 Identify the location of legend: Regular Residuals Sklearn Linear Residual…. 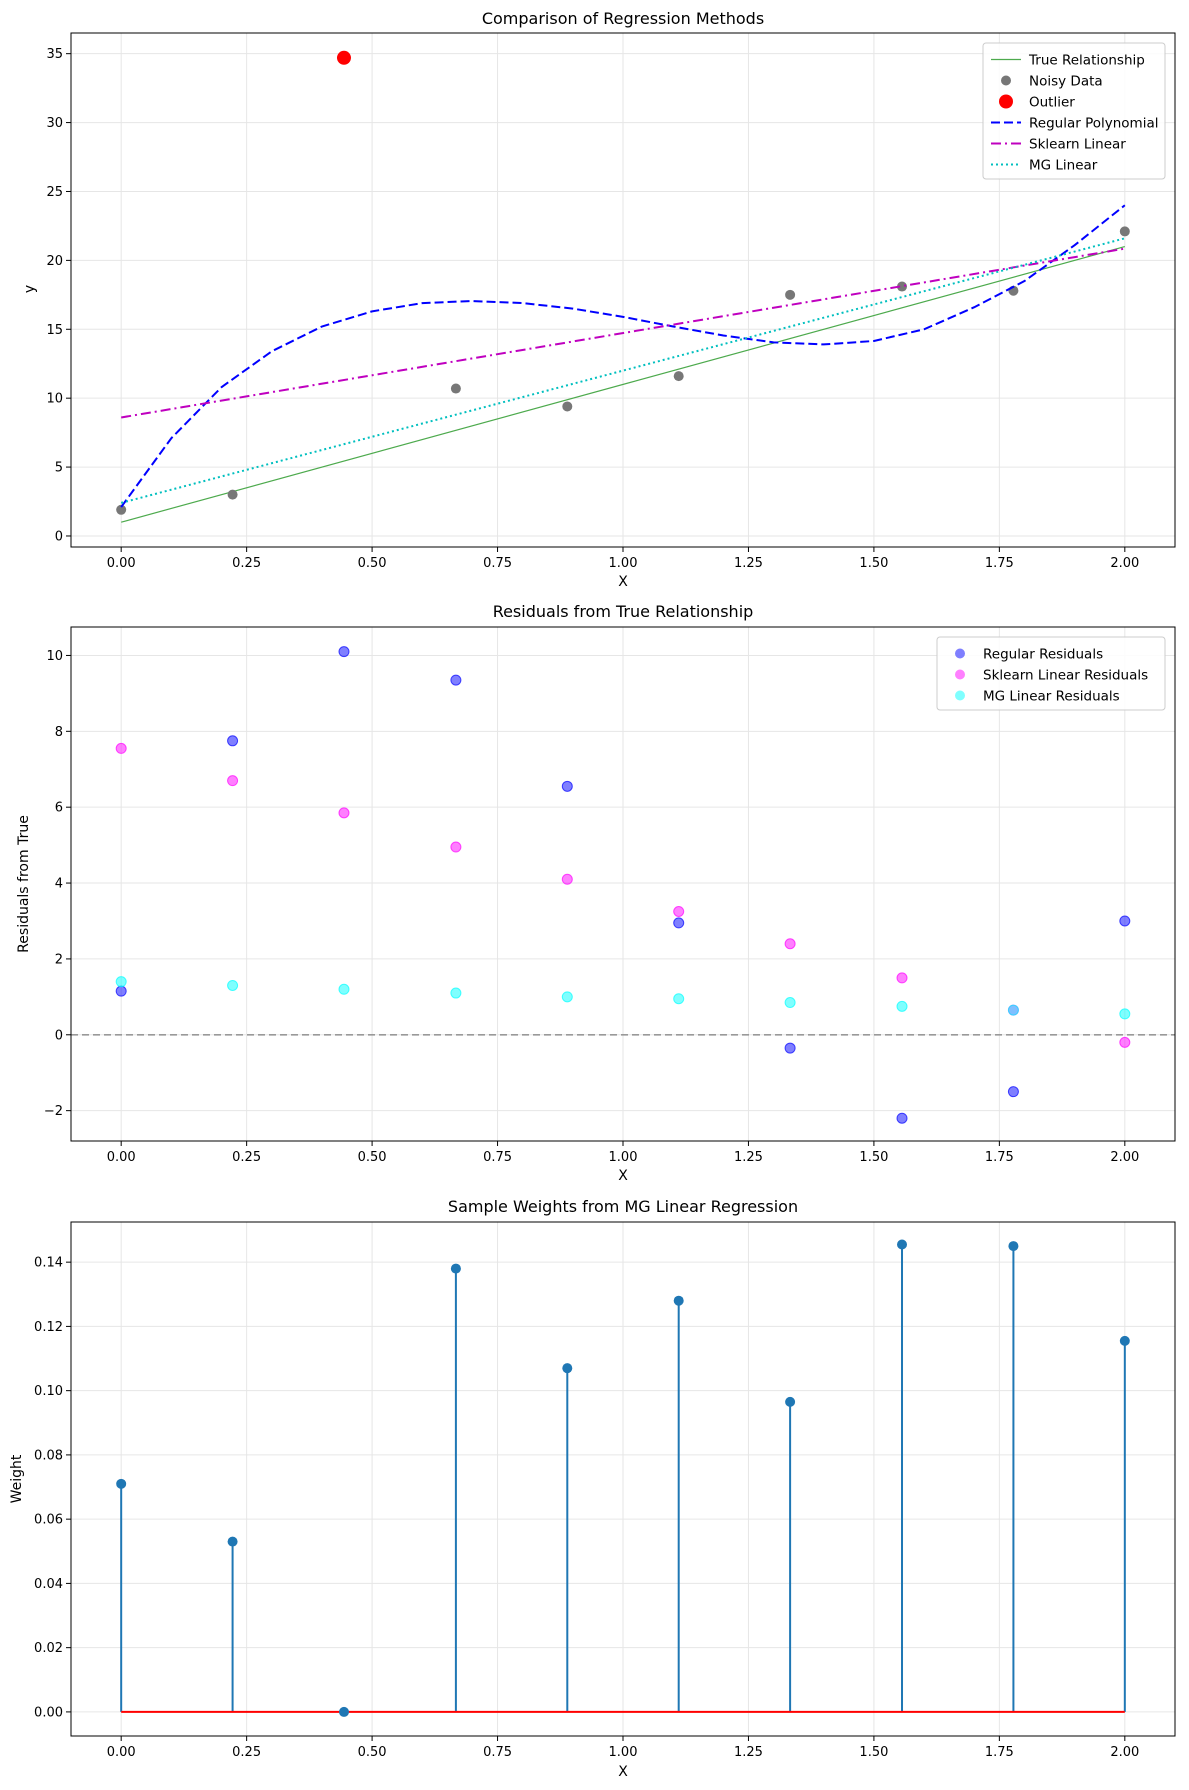
(1051, 673).